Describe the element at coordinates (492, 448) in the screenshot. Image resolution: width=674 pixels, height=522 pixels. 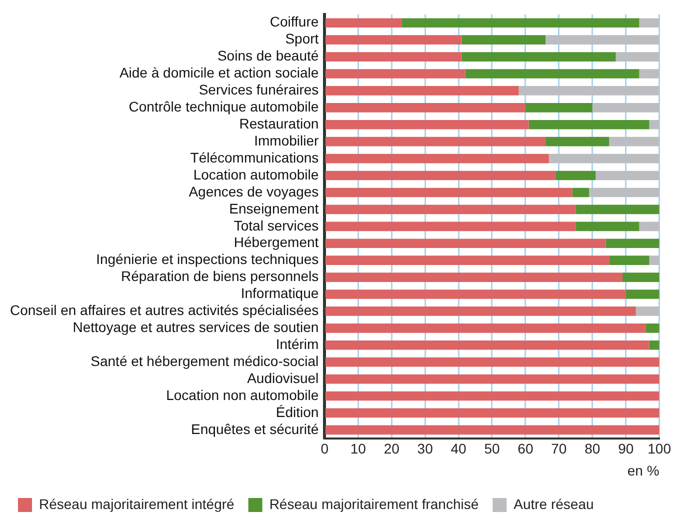
I see `x-tick-label: 50` at that location.